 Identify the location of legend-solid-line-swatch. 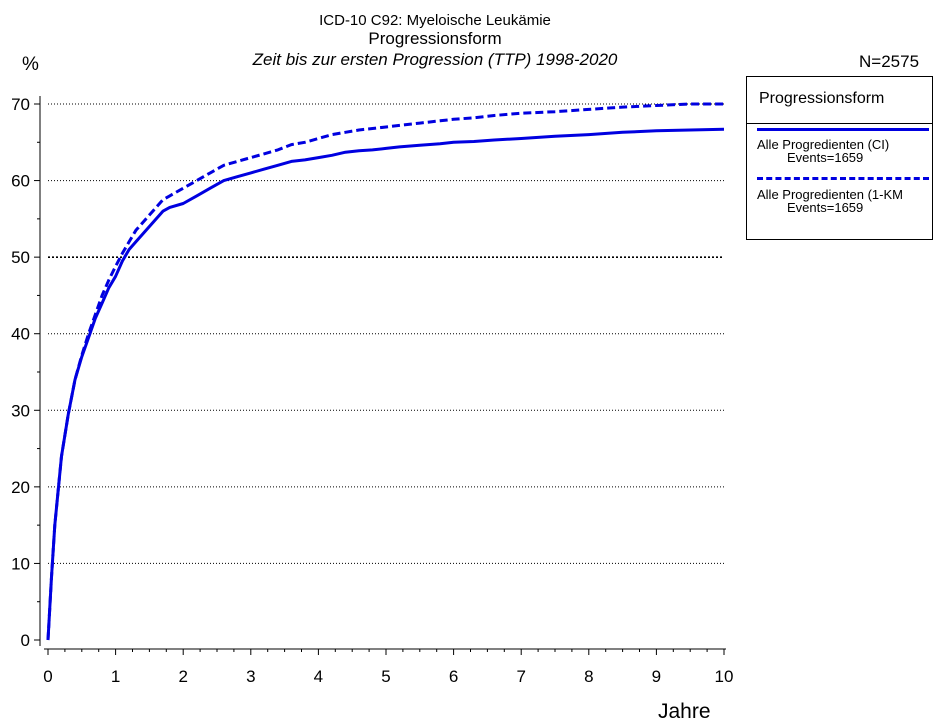
(843, 129).